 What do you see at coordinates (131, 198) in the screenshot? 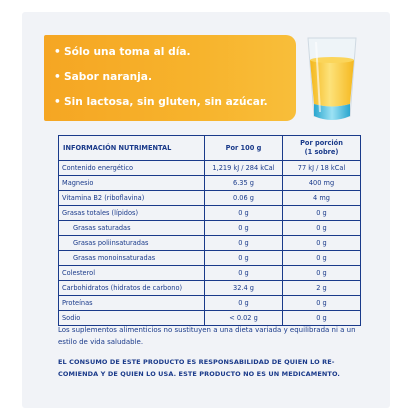
I see `nutrient-name: Vitamina B2 (riboflavina)` at bounding box center [131, 198].